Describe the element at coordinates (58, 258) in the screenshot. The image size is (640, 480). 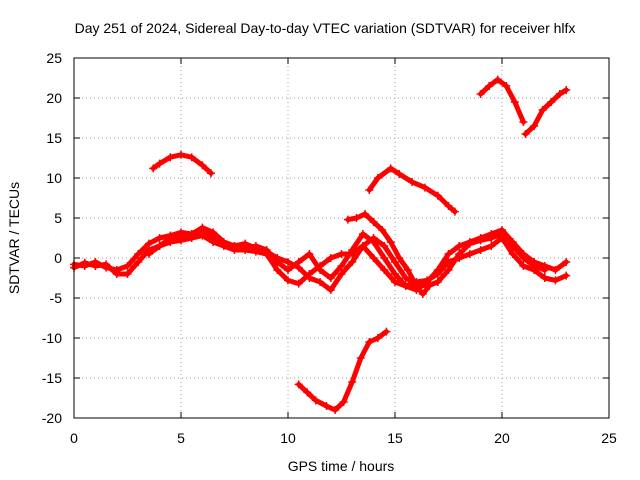
I see `y-tick-label: 0` at that location.